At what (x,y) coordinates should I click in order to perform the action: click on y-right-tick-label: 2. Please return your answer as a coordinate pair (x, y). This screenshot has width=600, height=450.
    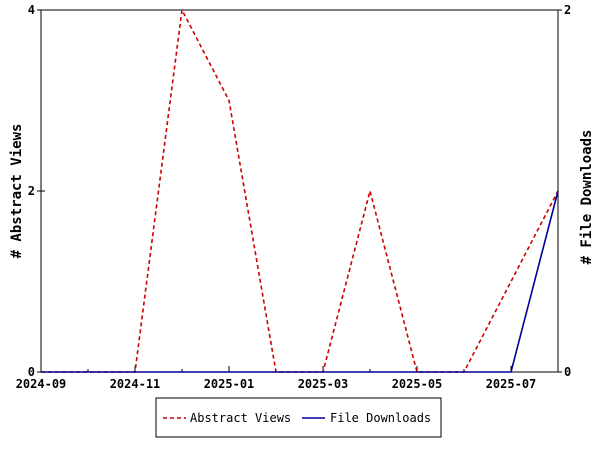
    Looking at the image, I should click on (567, 10).